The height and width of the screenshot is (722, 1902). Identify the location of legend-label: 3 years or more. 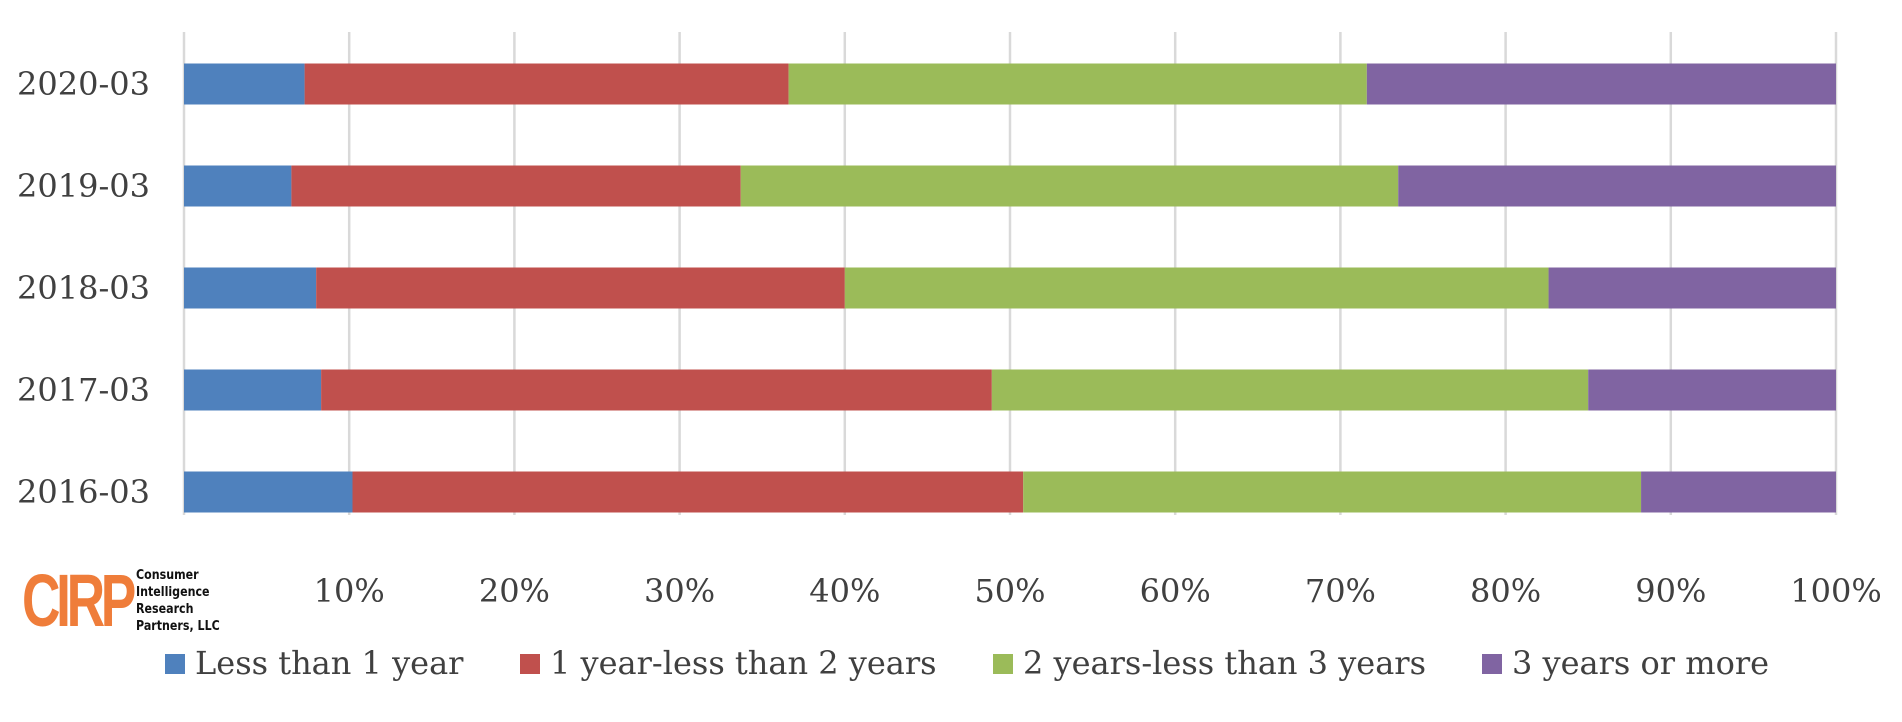
(1640, 663).